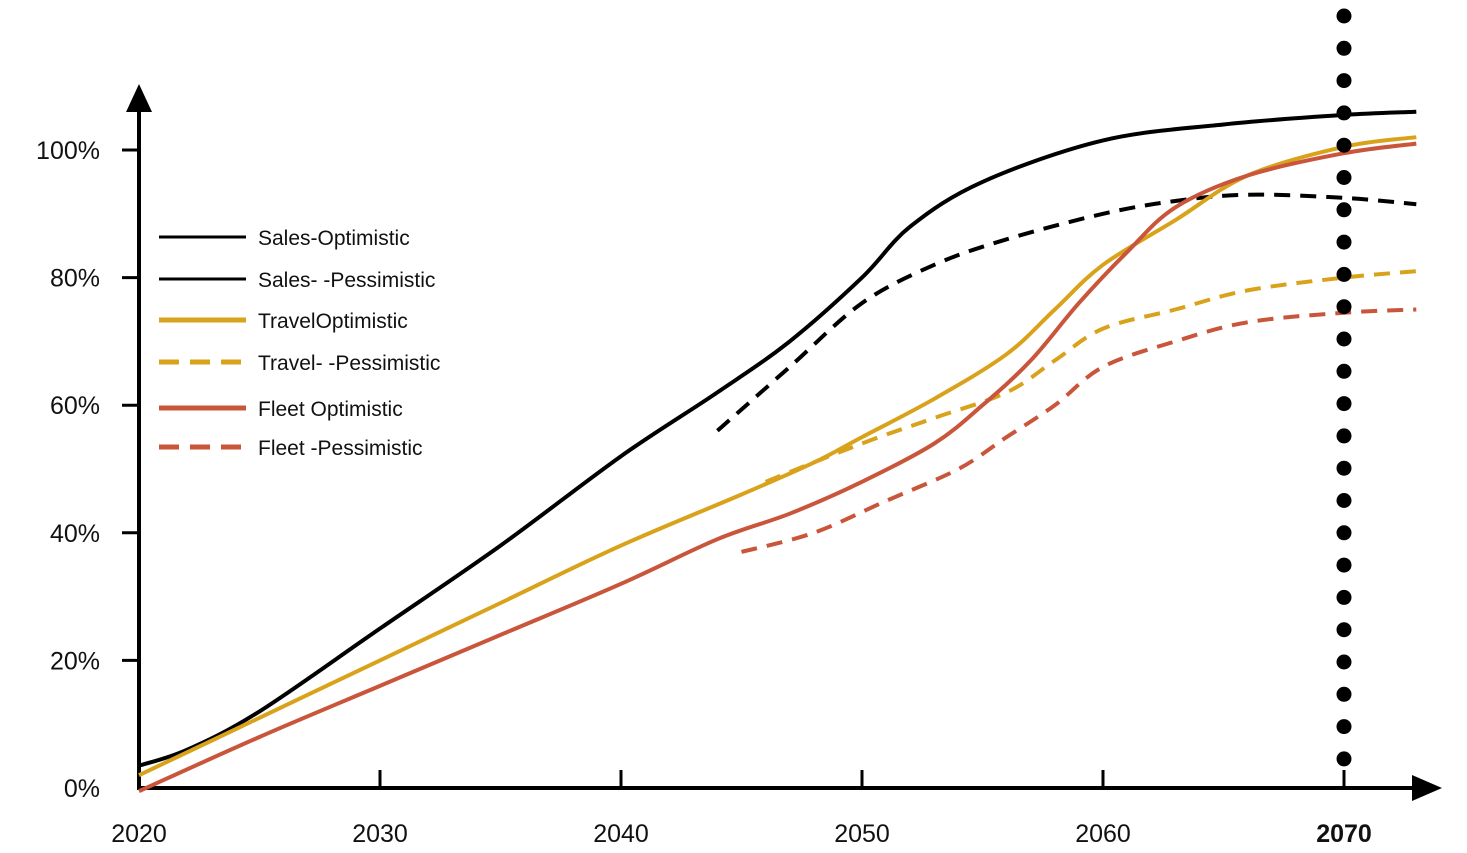 The height and width of the screenshot is (853, 1467). I want to click on y-tick-label: 20%, so click(75, 661).